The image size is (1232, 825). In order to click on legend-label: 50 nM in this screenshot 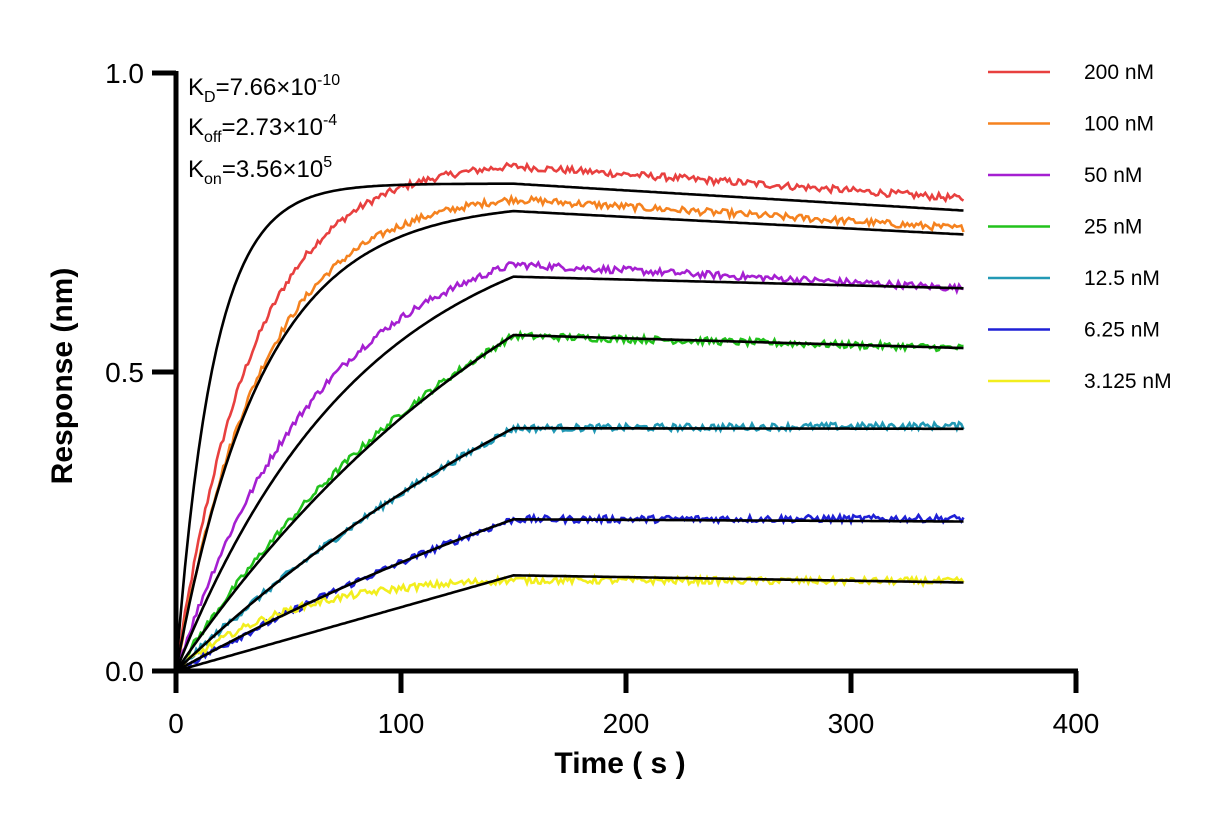, I will do `click(1113, 175)`.